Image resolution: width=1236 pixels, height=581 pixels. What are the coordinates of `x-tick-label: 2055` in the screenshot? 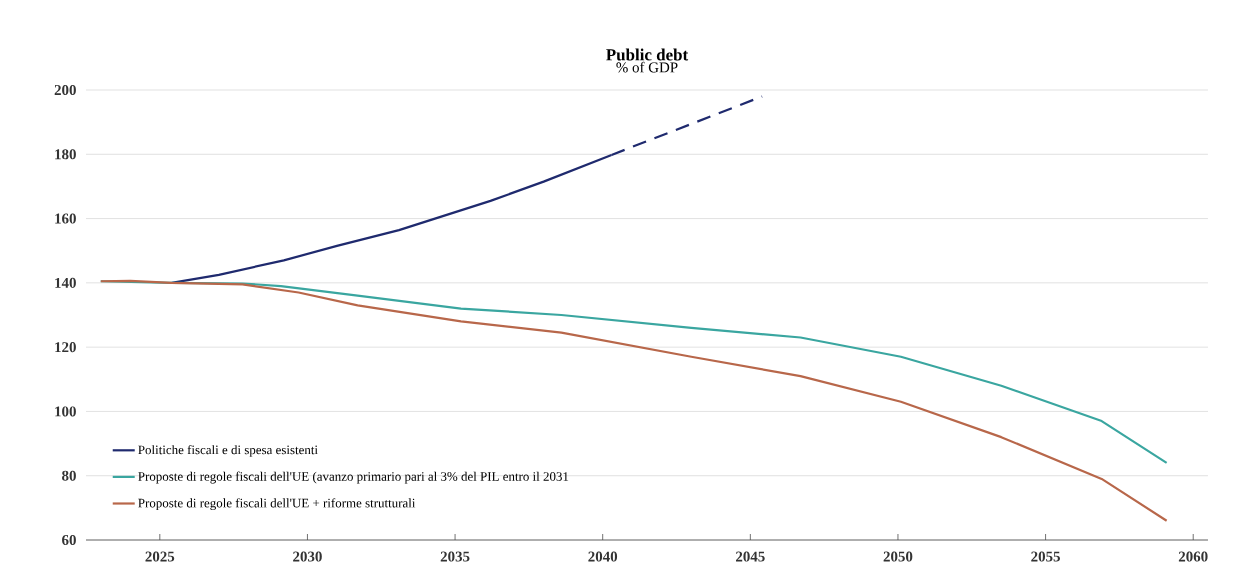 It's located at (1045, 556).